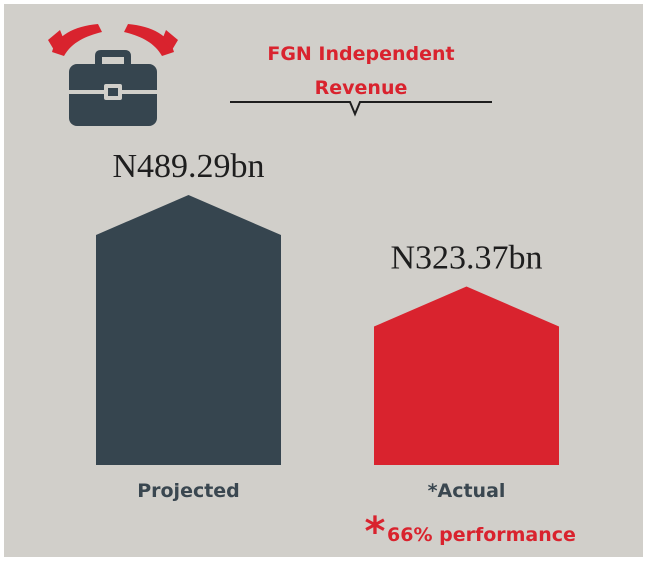 The width and height of the screenshot is (647, 561). I want to click on footnote-marker: *, so click(375, 532).